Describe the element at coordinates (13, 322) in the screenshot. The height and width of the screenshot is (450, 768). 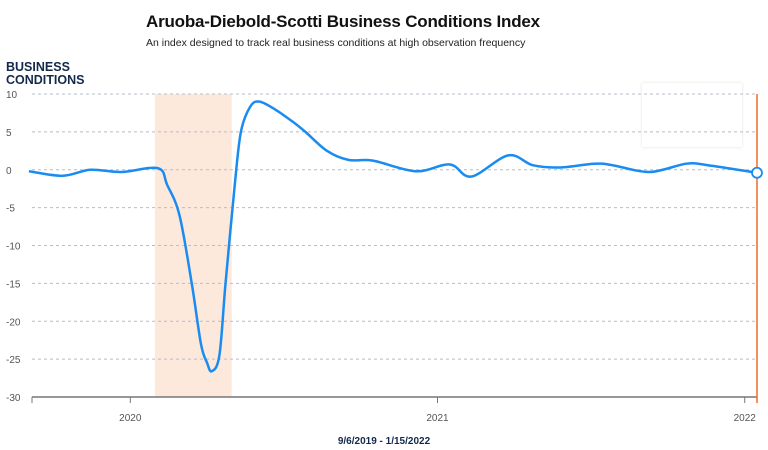
I see `y-tick-label: -20` at that location.